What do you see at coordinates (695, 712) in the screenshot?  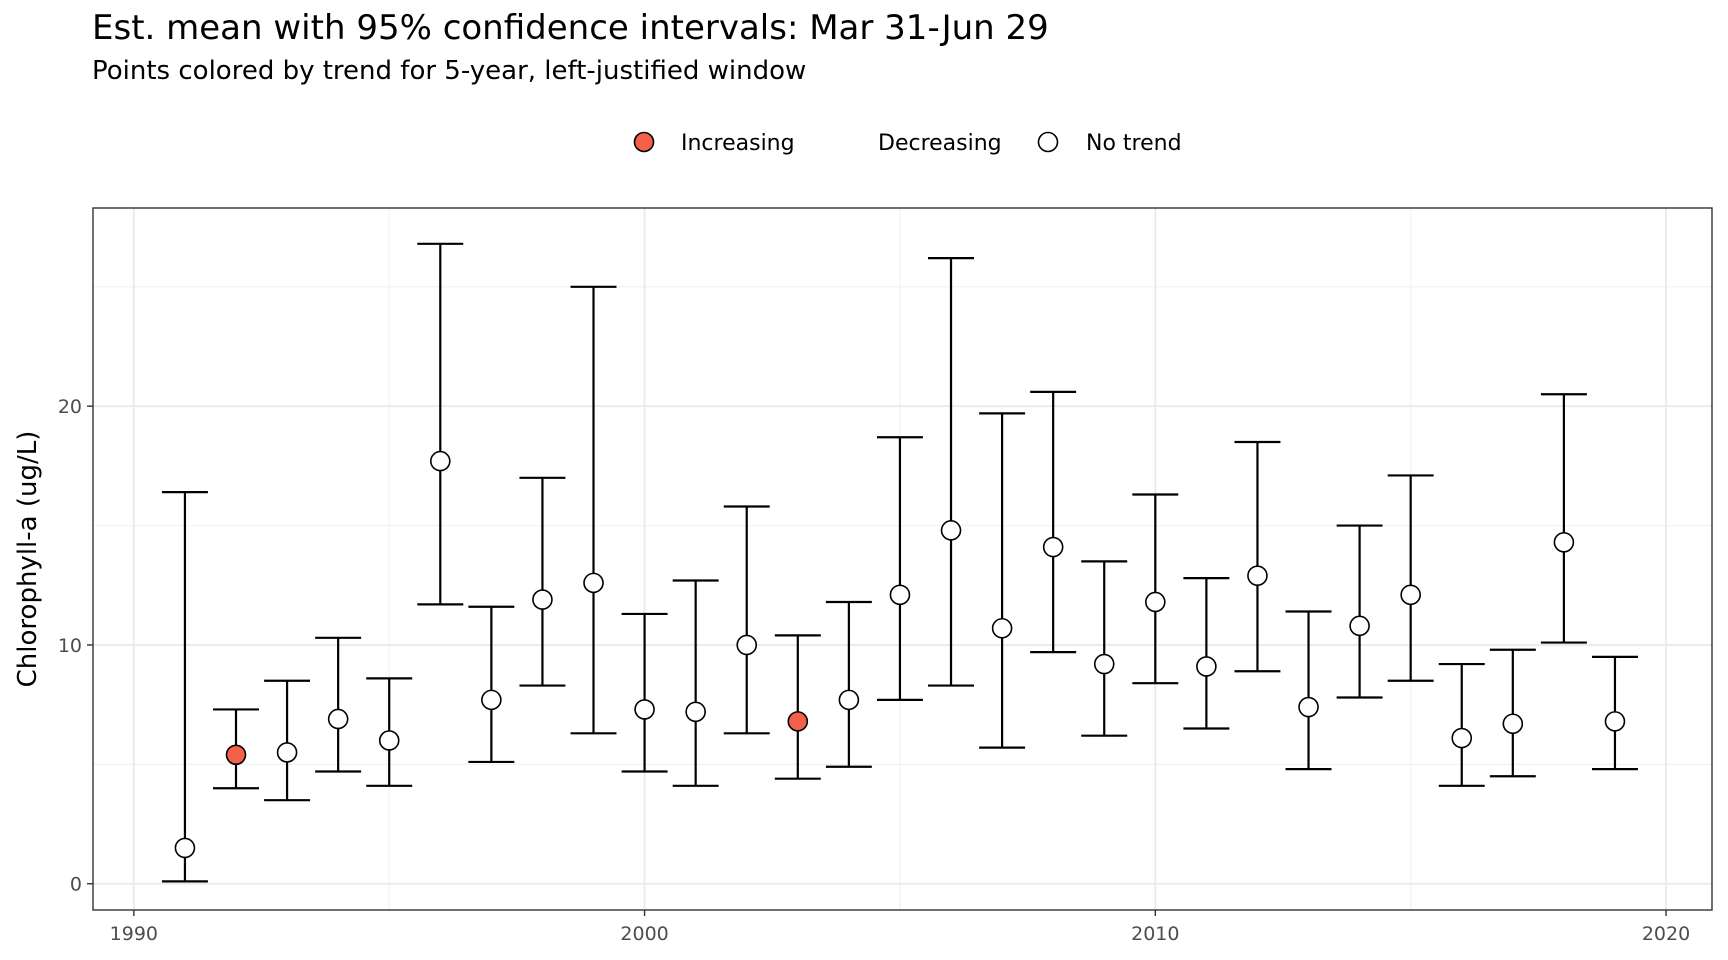 I see `point-2001` at bounding box center [695, 712].